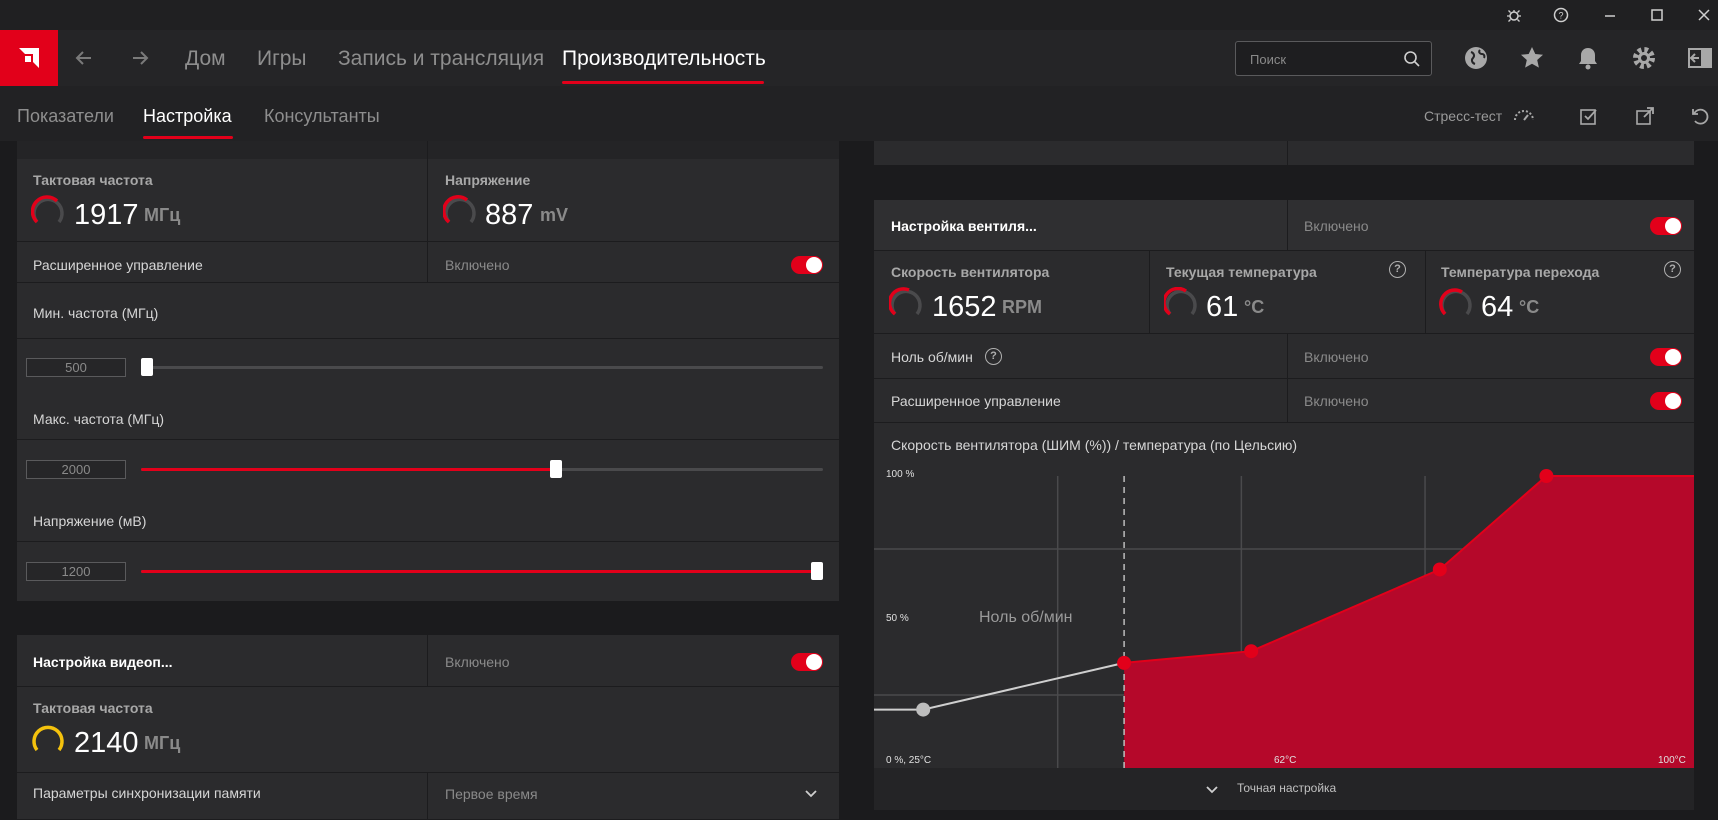 The image size is (1718, 820). I want to click on vram-clock-gauge-icon, so click(48, 738).